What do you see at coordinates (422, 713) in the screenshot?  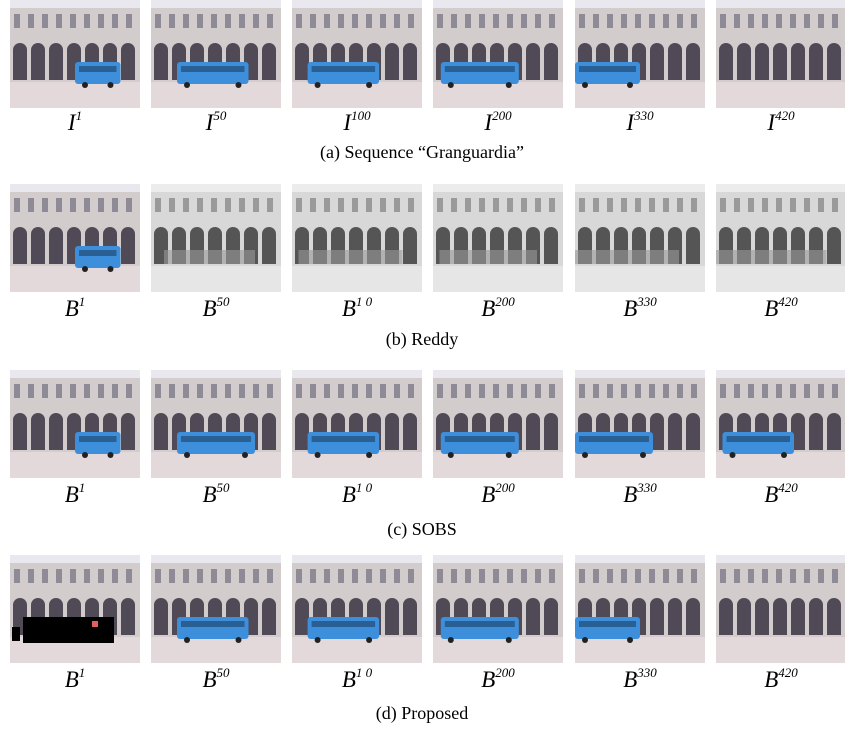 I see `subfigure-caption: (d) Proposed` at bounding box center [422, 713].